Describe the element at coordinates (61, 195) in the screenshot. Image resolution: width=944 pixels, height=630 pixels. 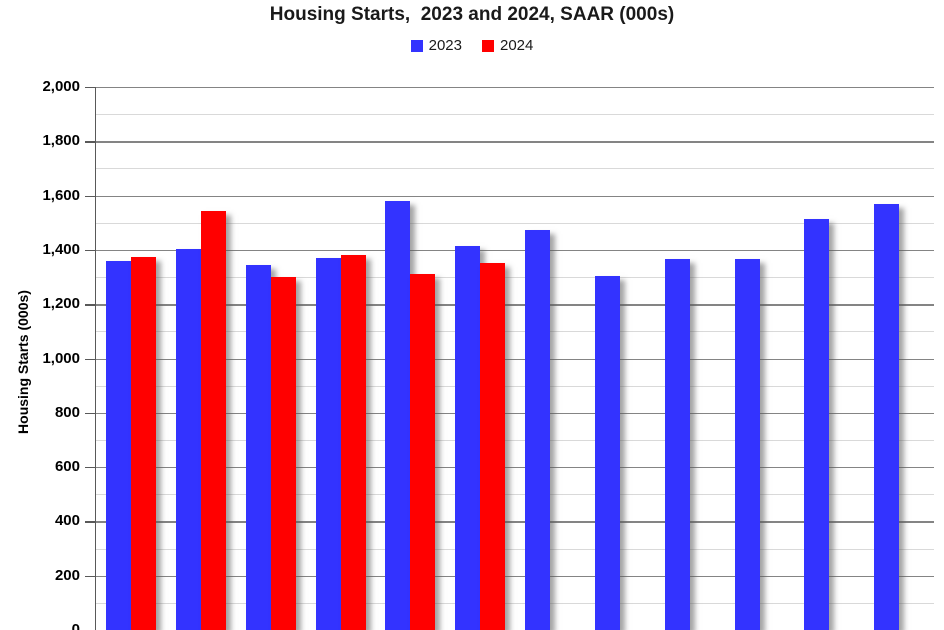
I see `y-tick-label: 1,600` at that location.